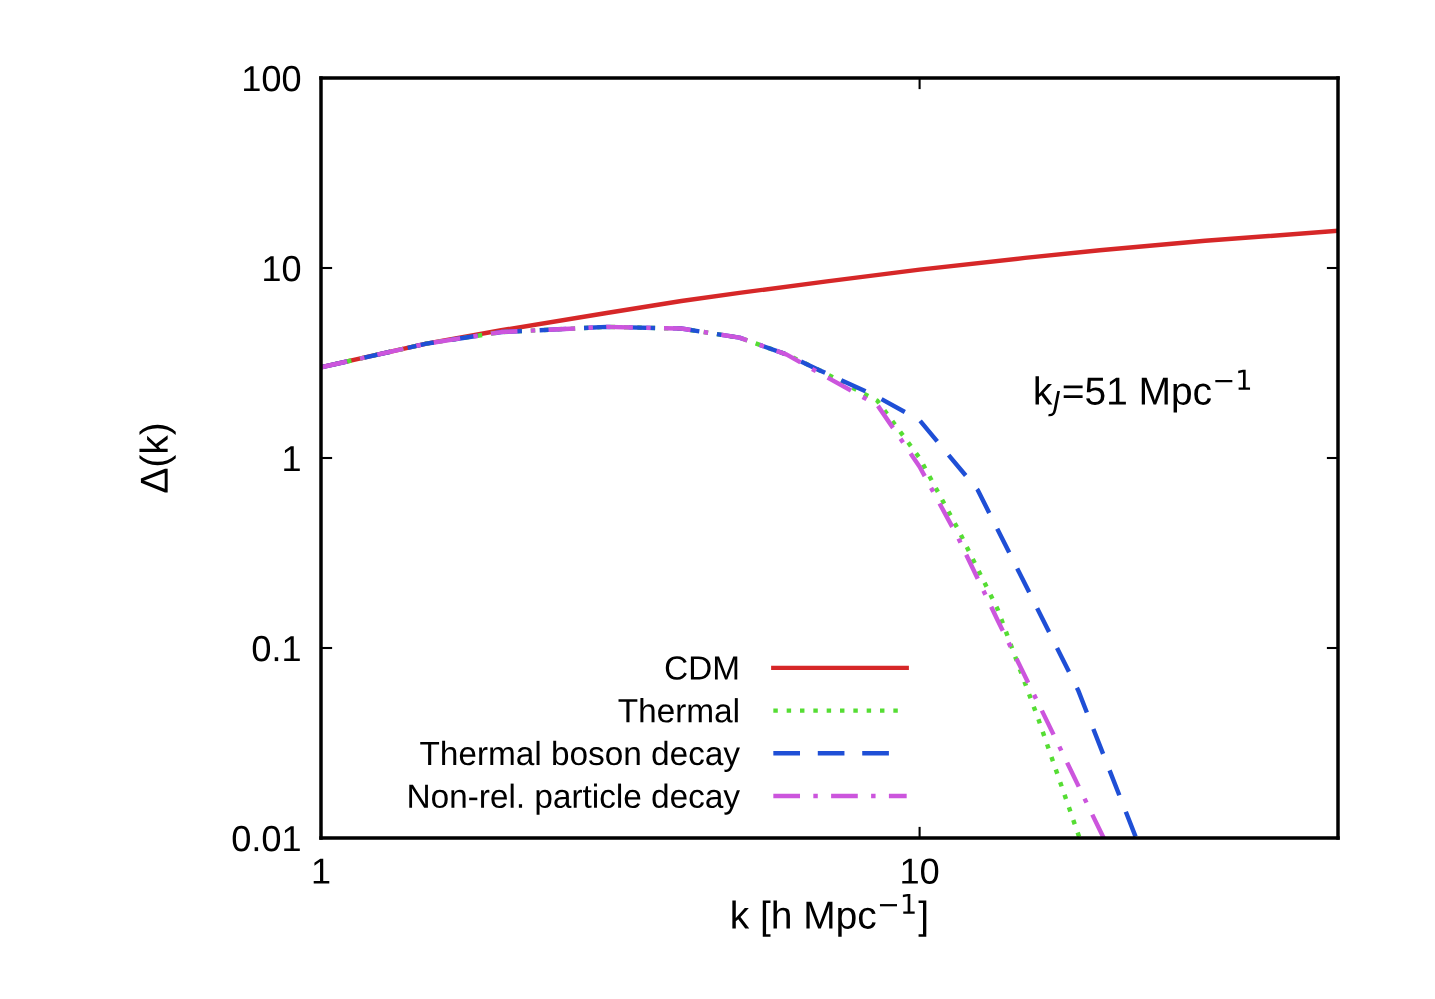 The width and height of the screenshot is (1435, 999). Describe the element at coordinates (1143, 393) in the screenshot. I see `annotation: k$_{J}$=51 Mpc$^{−1}$` at that location.